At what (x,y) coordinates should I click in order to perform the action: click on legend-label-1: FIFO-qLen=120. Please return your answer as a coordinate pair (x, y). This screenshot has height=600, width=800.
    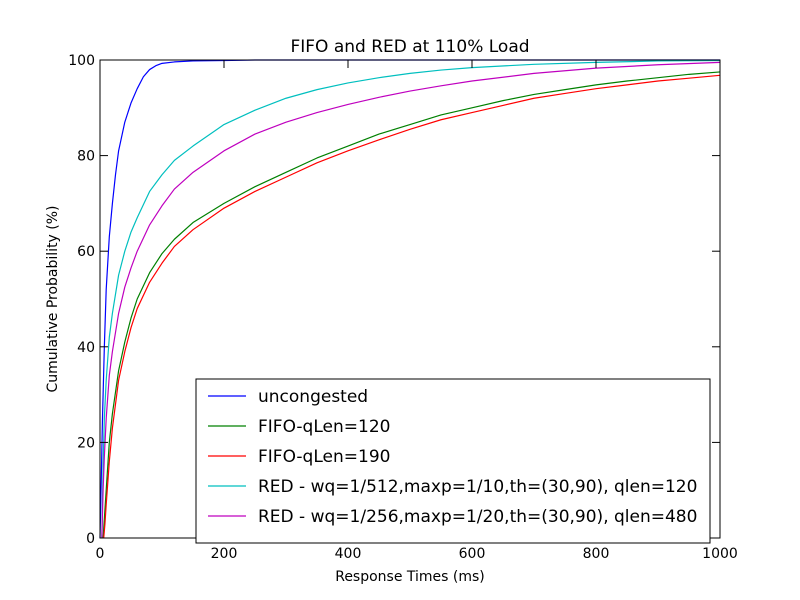
    Looking at the image, I should click on (324, 427).